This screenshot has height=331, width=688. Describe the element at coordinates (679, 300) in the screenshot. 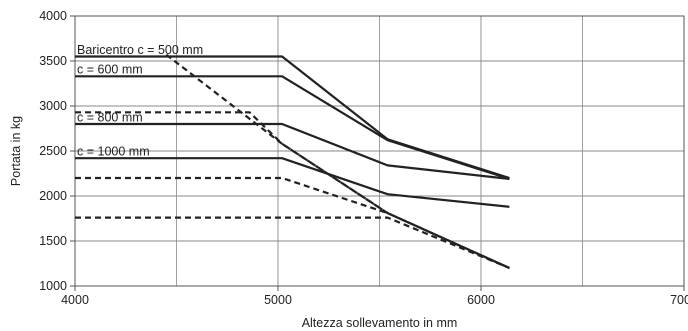

I see `x-tick-label: 7000` at that location.